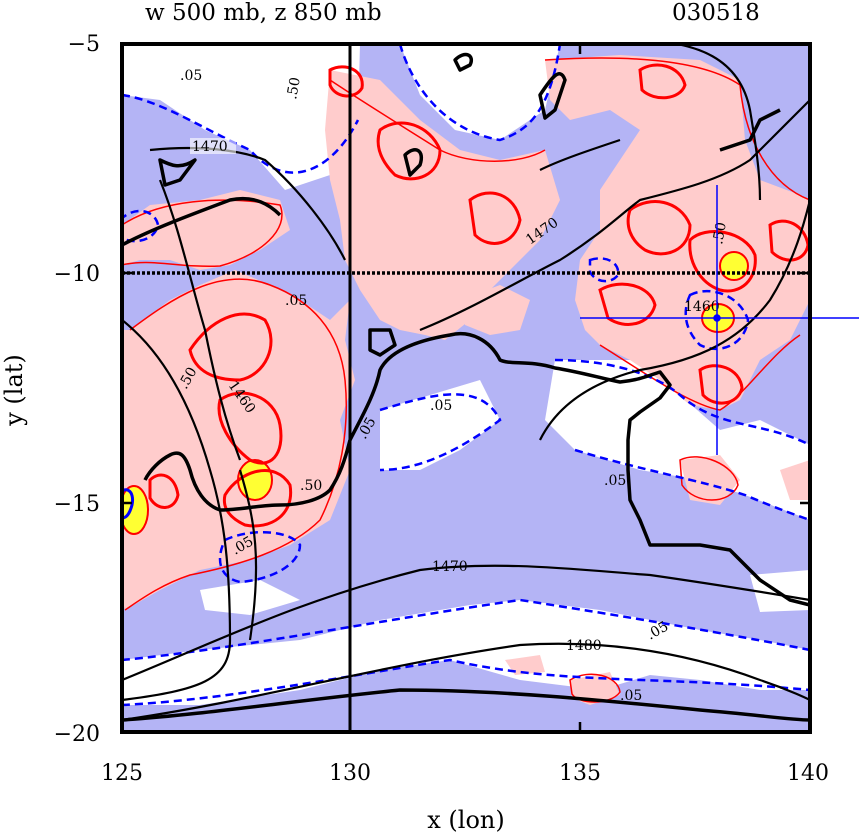 This screenshot has height=836, width=859. What do you see at coordinates (716, 13) in the screenshot?
I see `map-date: 030518` at bounding box center [716, 13].